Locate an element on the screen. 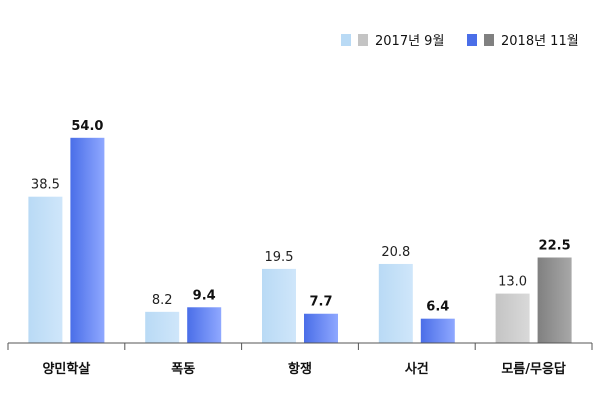 The height and width of the screenshot is (400, 600). value-label-2018-3: 6.4 is located at coordinates (437, 307).